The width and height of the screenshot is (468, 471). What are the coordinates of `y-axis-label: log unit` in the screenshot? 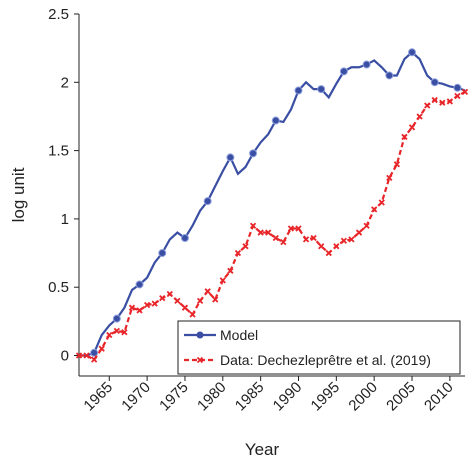 It's located at (18, 194).